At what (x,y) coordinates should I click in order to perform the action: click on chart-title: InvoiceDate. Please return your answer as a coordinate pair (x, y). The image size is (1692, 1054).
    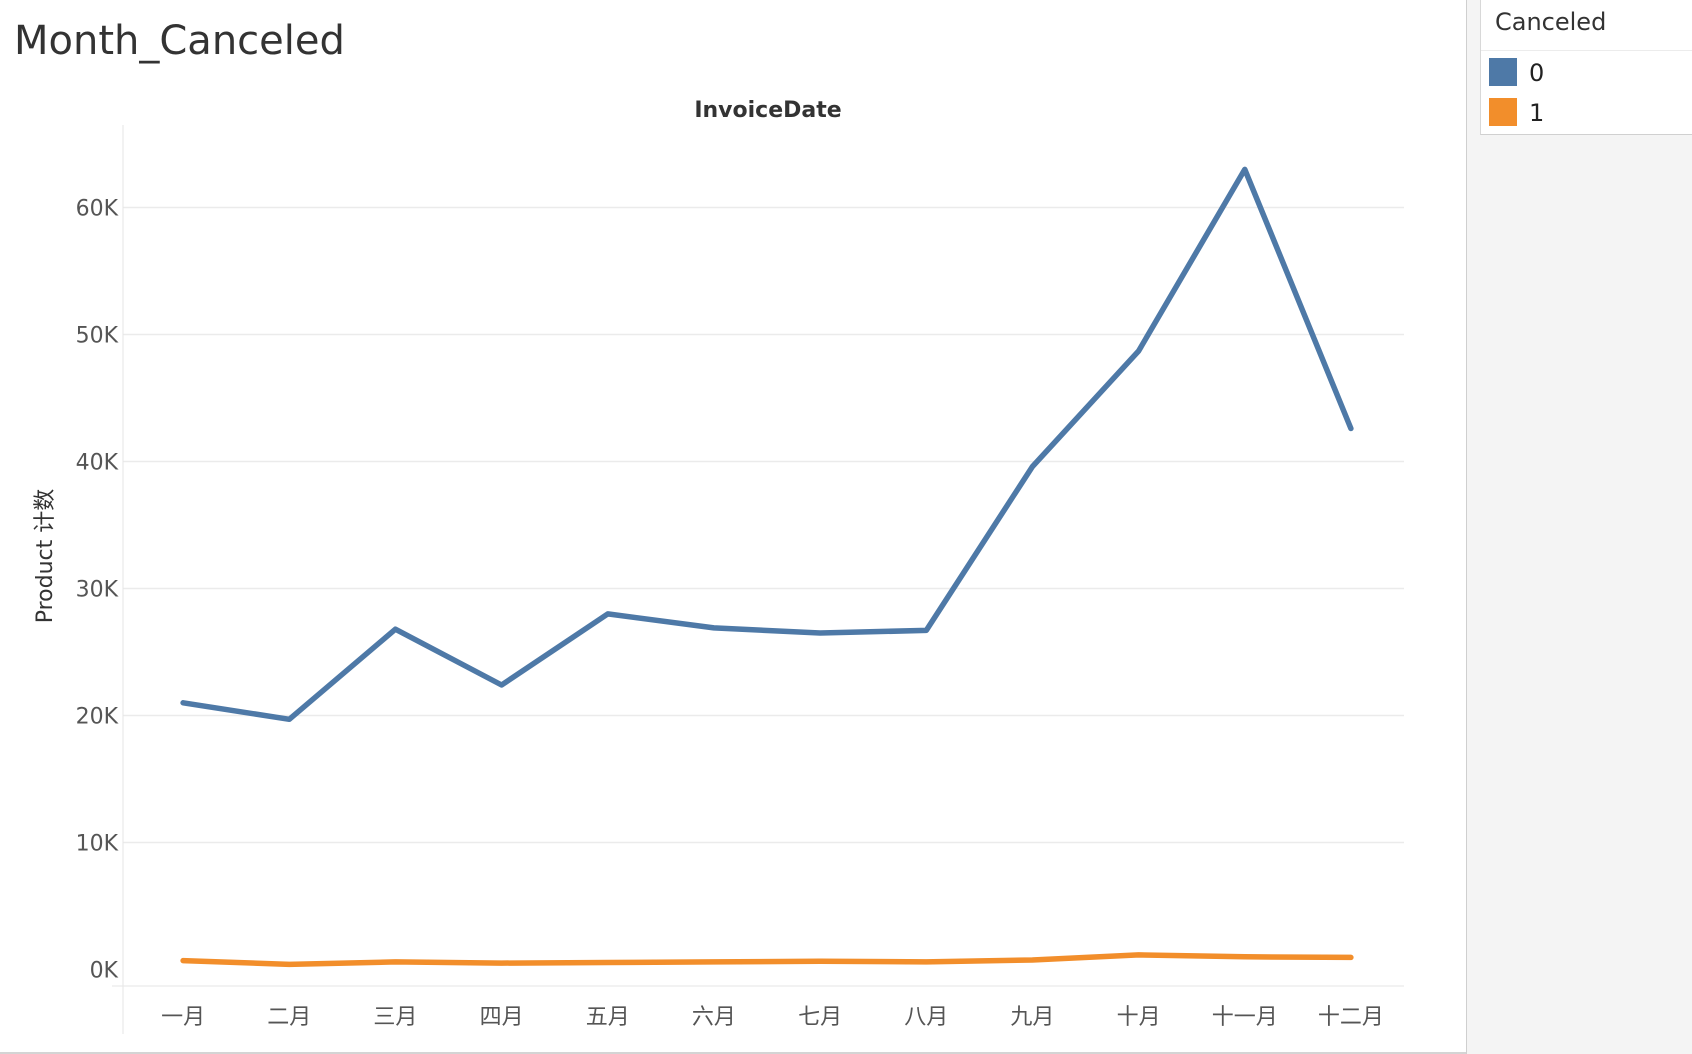
    Looking at the image, I should click on (767, 110).